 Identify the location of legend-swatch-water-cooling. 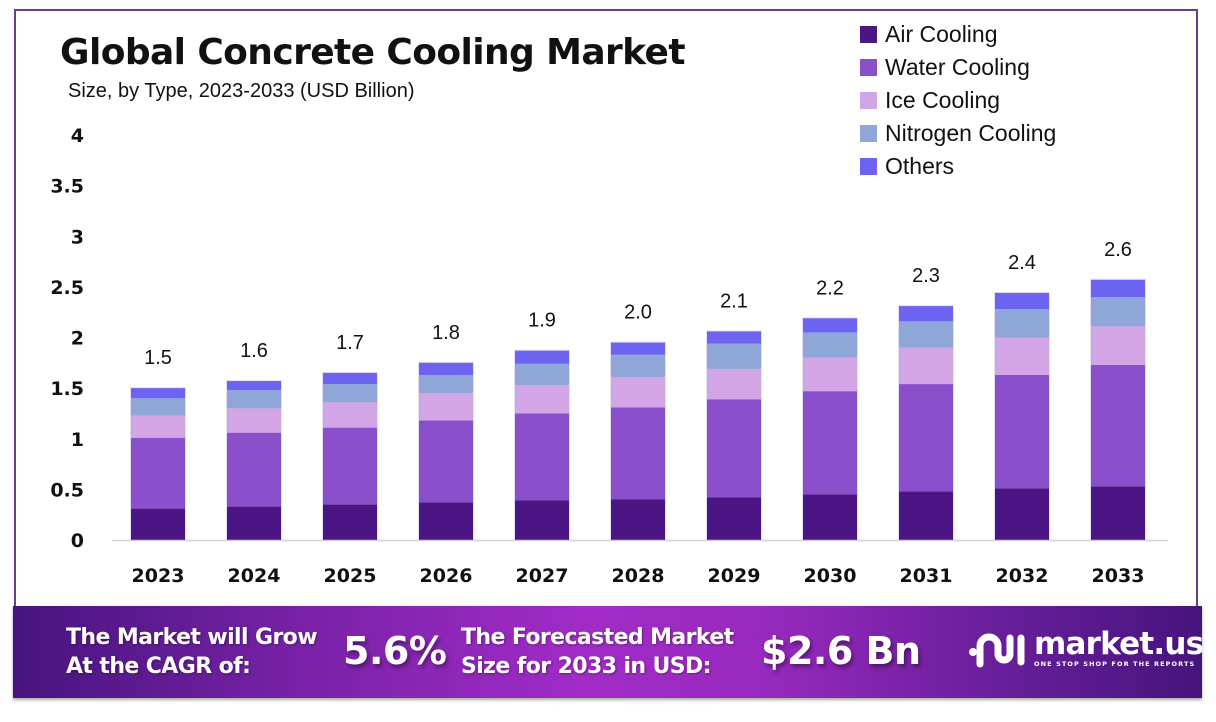
(868, 67).